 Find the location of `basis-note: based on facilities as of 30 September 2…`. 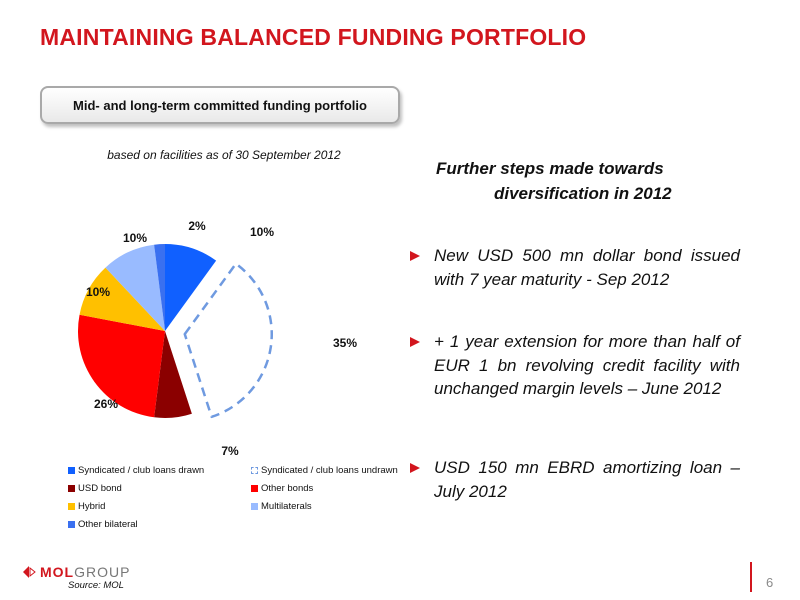

basis-note: based on facilities as of 30 September 2… is located at coordinates (224, 155).